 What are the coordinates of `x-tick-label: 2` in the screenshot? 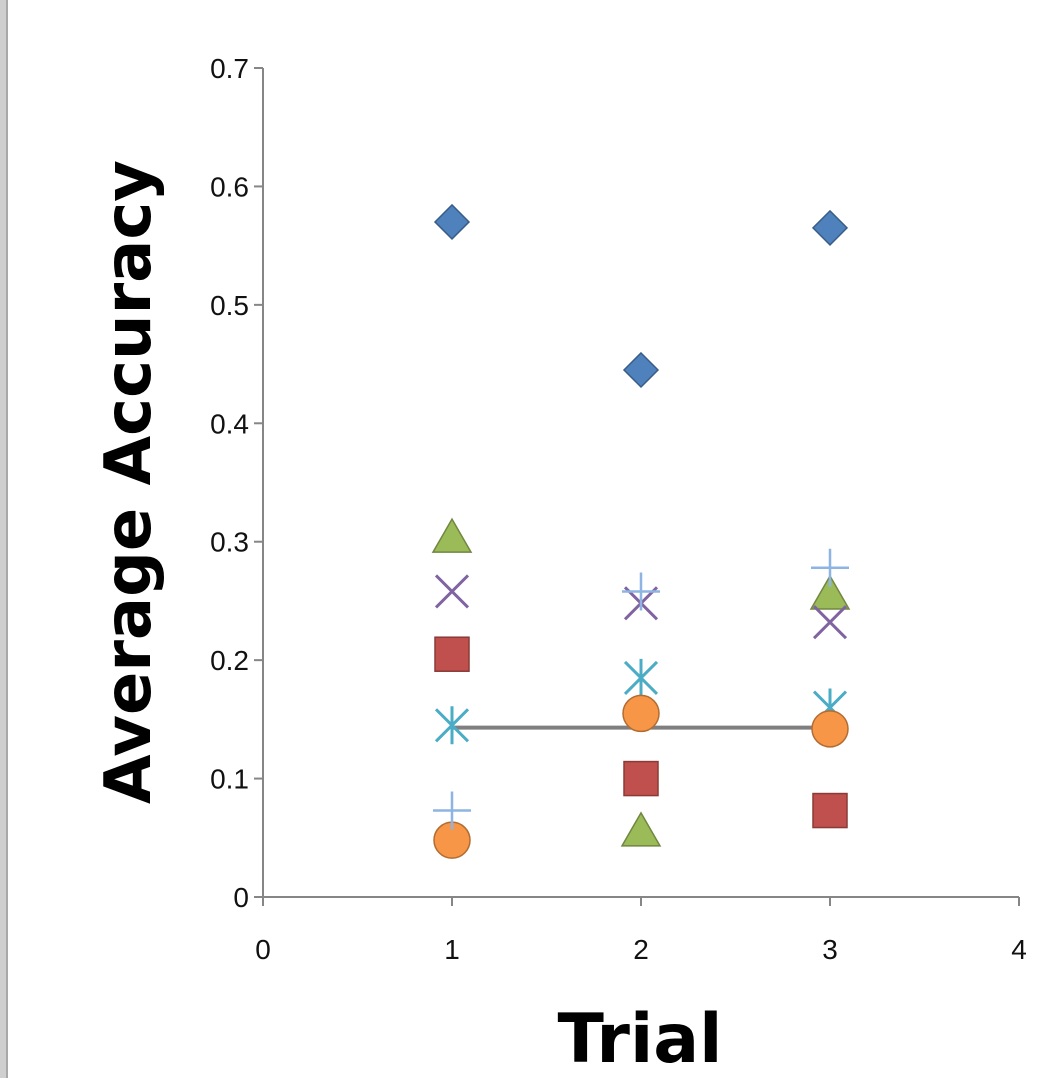 It's located at (641, 949).